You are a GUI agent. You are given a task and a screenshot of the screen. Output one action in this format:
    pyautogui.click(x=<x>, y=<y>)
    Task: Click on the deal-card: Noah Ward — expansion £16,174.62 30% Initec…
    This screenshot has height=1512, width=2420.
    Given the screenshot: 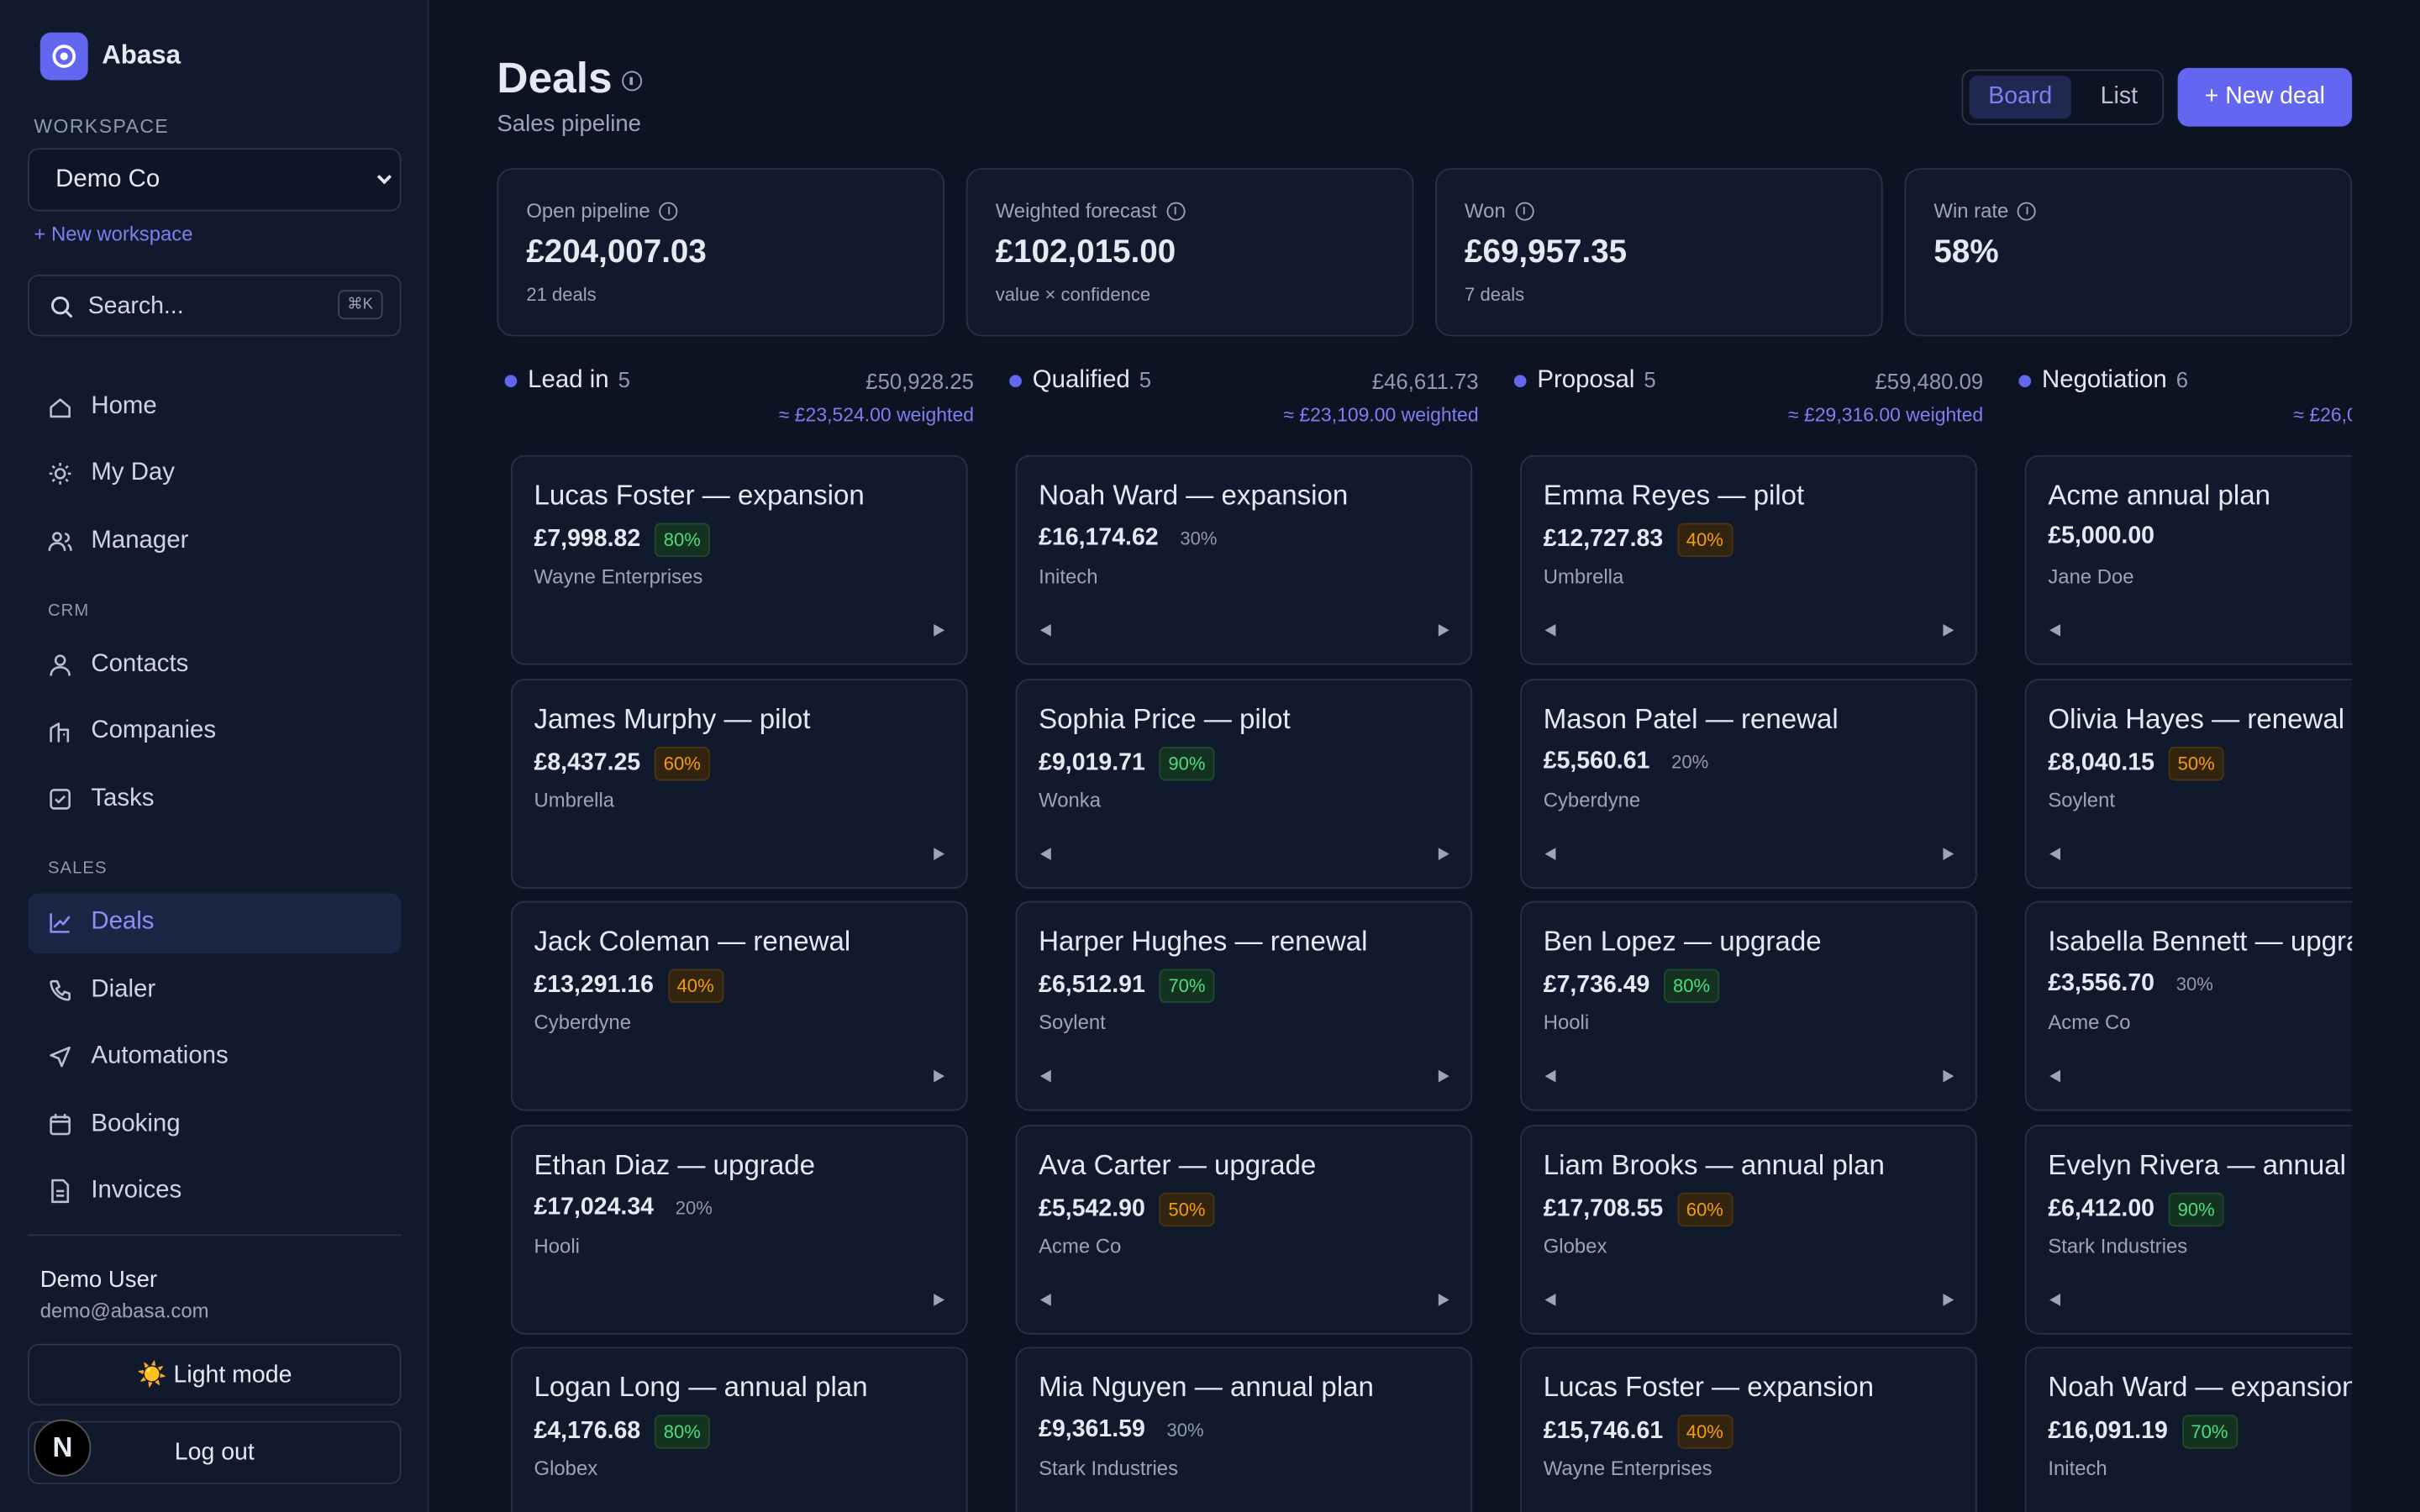 What is the action you would take?
    pyautogui.click(x=1244, y=559)
    